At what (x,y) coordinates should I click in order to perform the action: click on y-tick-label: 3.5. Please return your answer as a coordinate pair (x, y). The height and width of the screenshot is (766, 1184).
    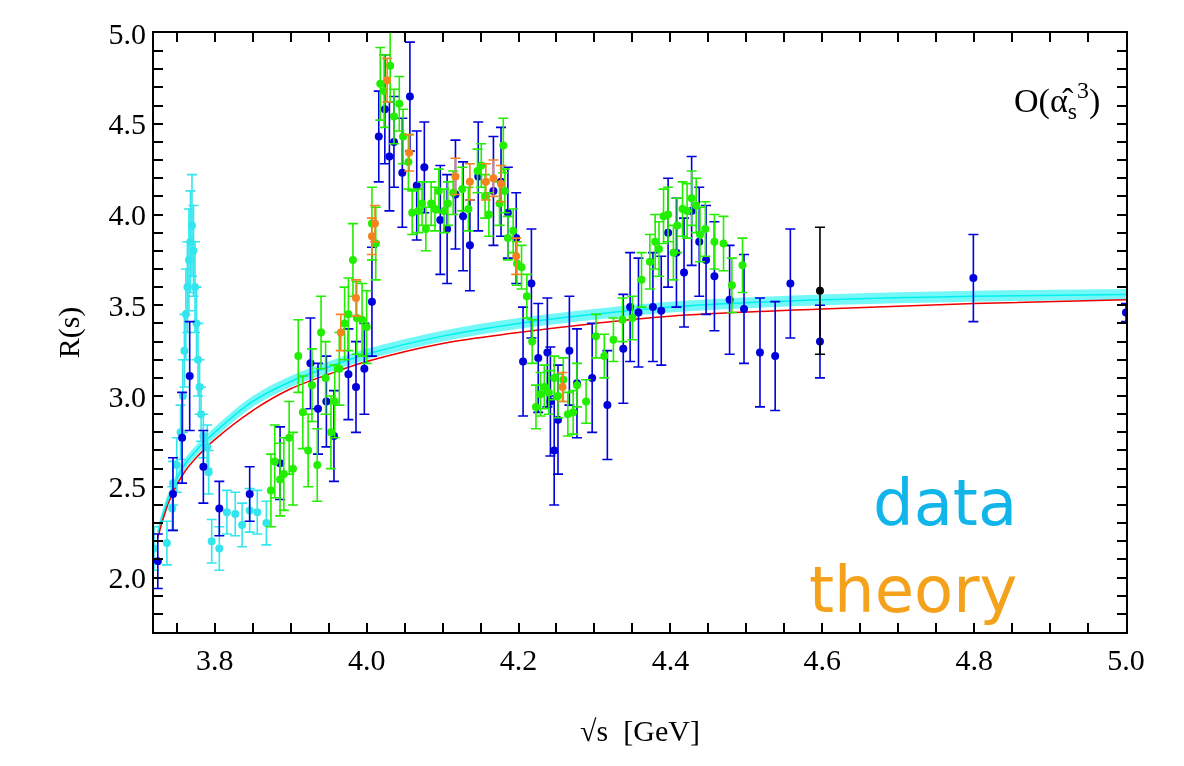
    Looking at the image, I should click on (127, 305).